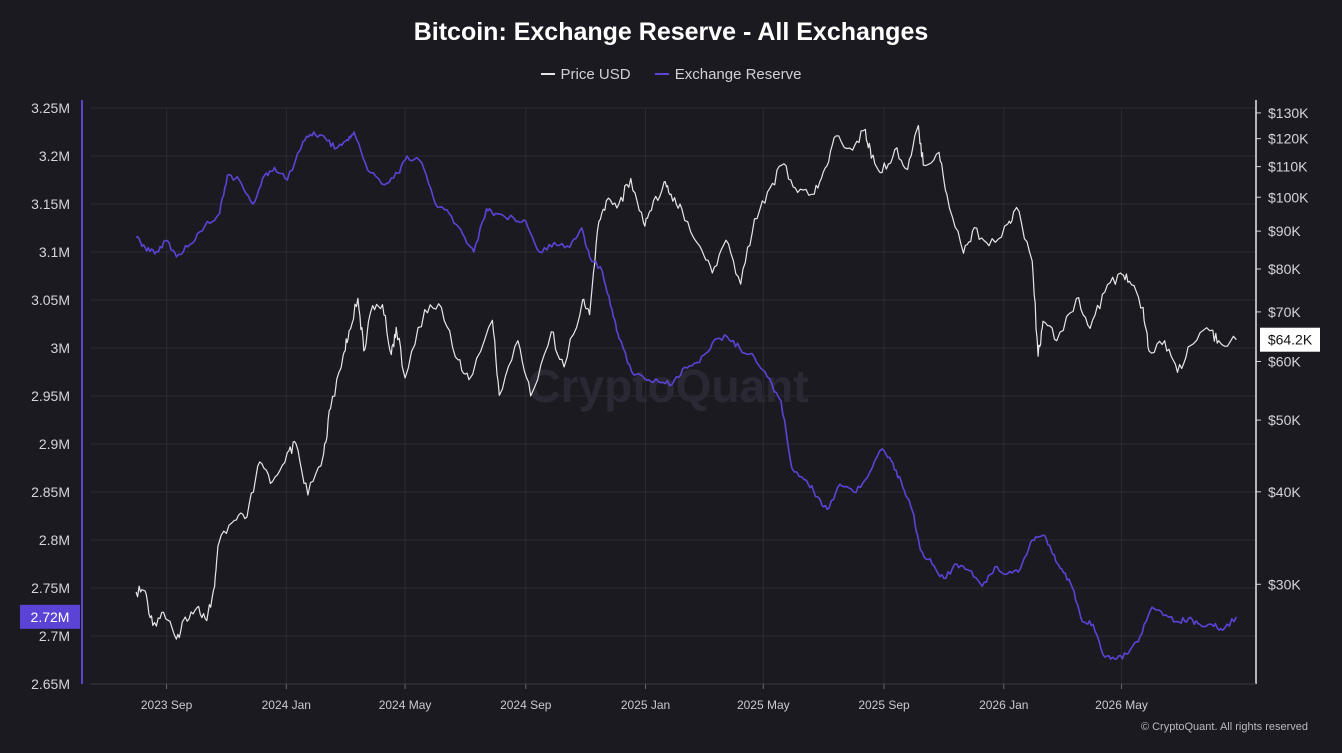 The width and height of the screenshot is (1342, 753). I want to click on y-right-tick-label: $120K, so click(1288, 139).